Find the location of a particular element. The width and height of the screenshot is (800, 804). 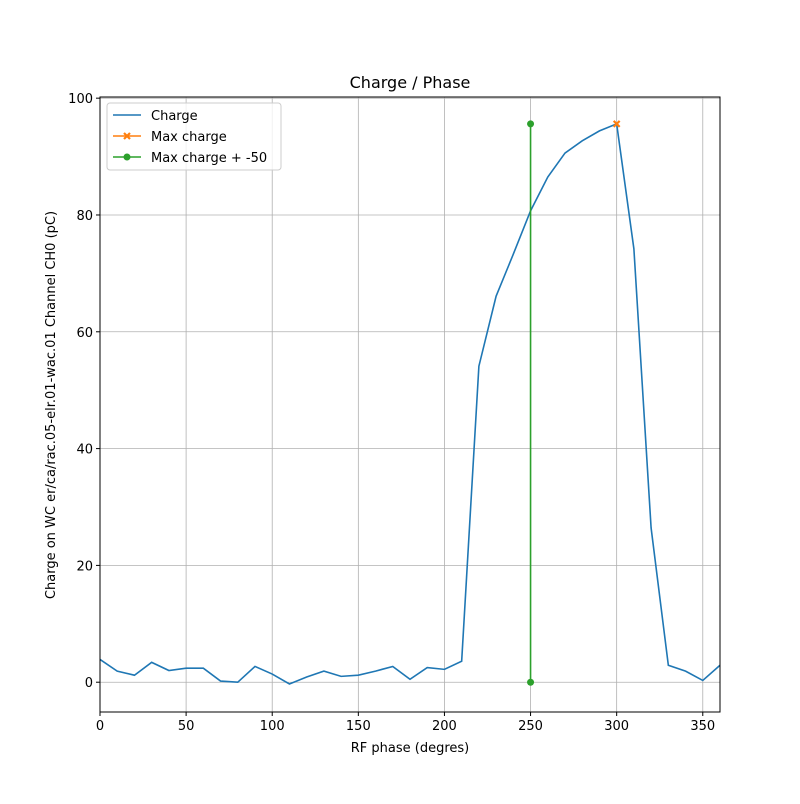

x-tick-label: 250 is located at coordinates (530, 726).